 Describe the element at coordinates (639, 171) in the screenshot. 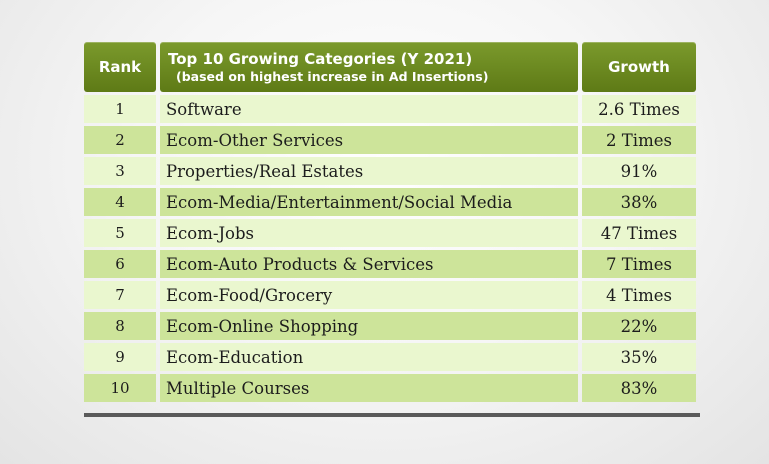

I see `growth-cell: 91%` at that location.